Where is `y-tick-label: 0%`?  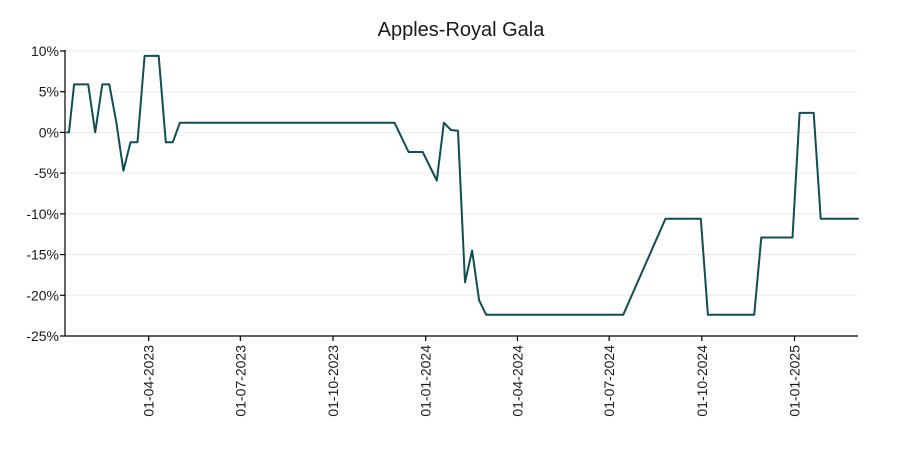
y-tick-label: 0% is located at coordinates (49, 132).